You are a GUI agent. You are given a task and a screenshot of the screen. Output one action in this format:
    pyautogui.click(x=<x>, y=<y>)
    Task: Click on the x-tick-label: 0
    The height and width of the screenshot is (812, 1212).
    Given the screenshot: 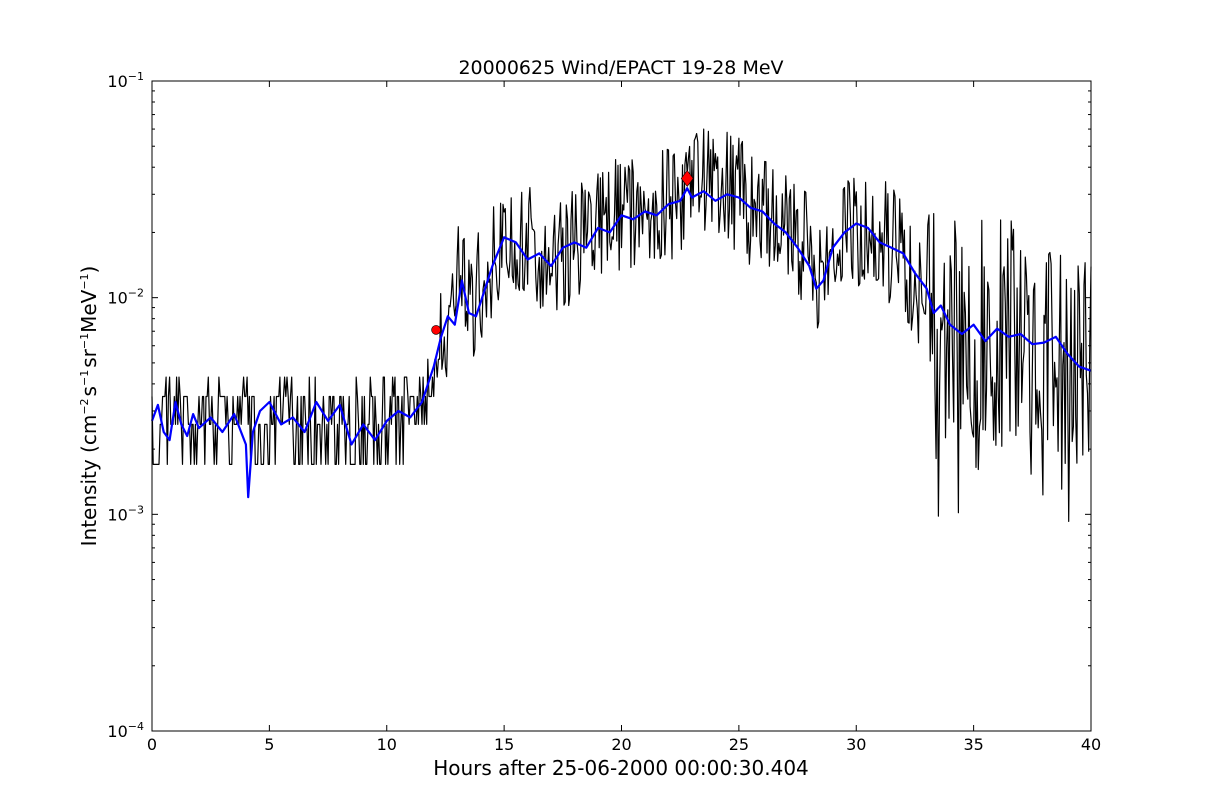 What is the action you would take?
    pyautogui.click(x=152, y=744)
    